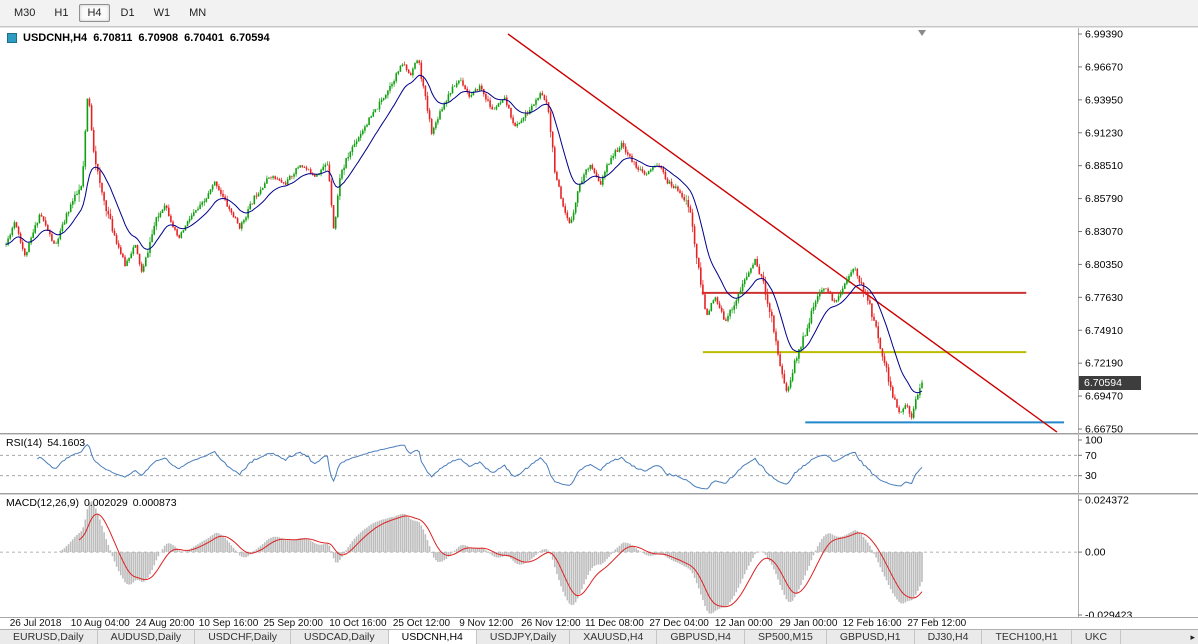  Describe the element at coordinates (49, 637) in the screenshot. I see `chart-tab-eurusd-daily: EURUSD,Daily` at that location.